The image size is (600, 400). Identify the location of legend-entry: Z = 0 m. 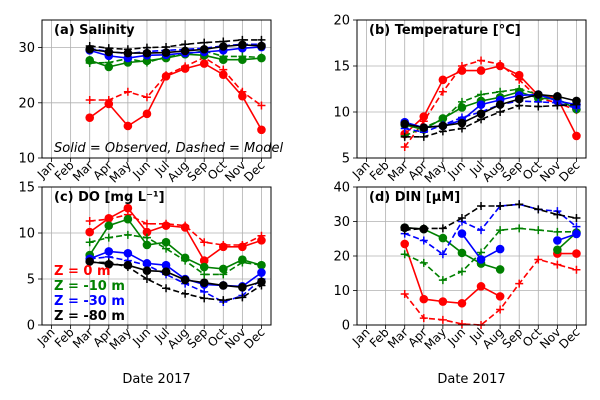
(82, 271).